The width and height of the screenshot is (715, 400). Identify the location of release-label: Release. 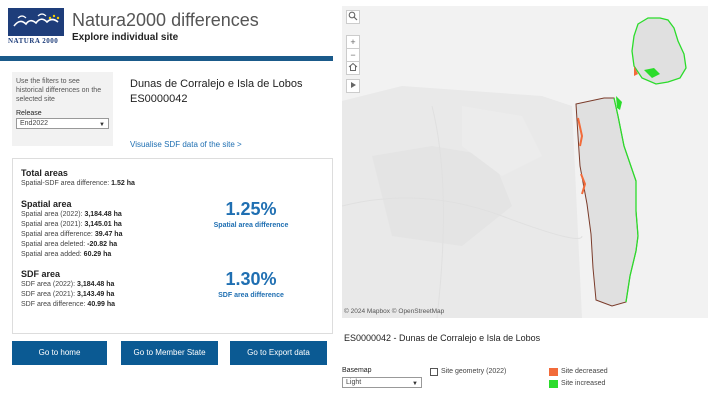
(29, 113).